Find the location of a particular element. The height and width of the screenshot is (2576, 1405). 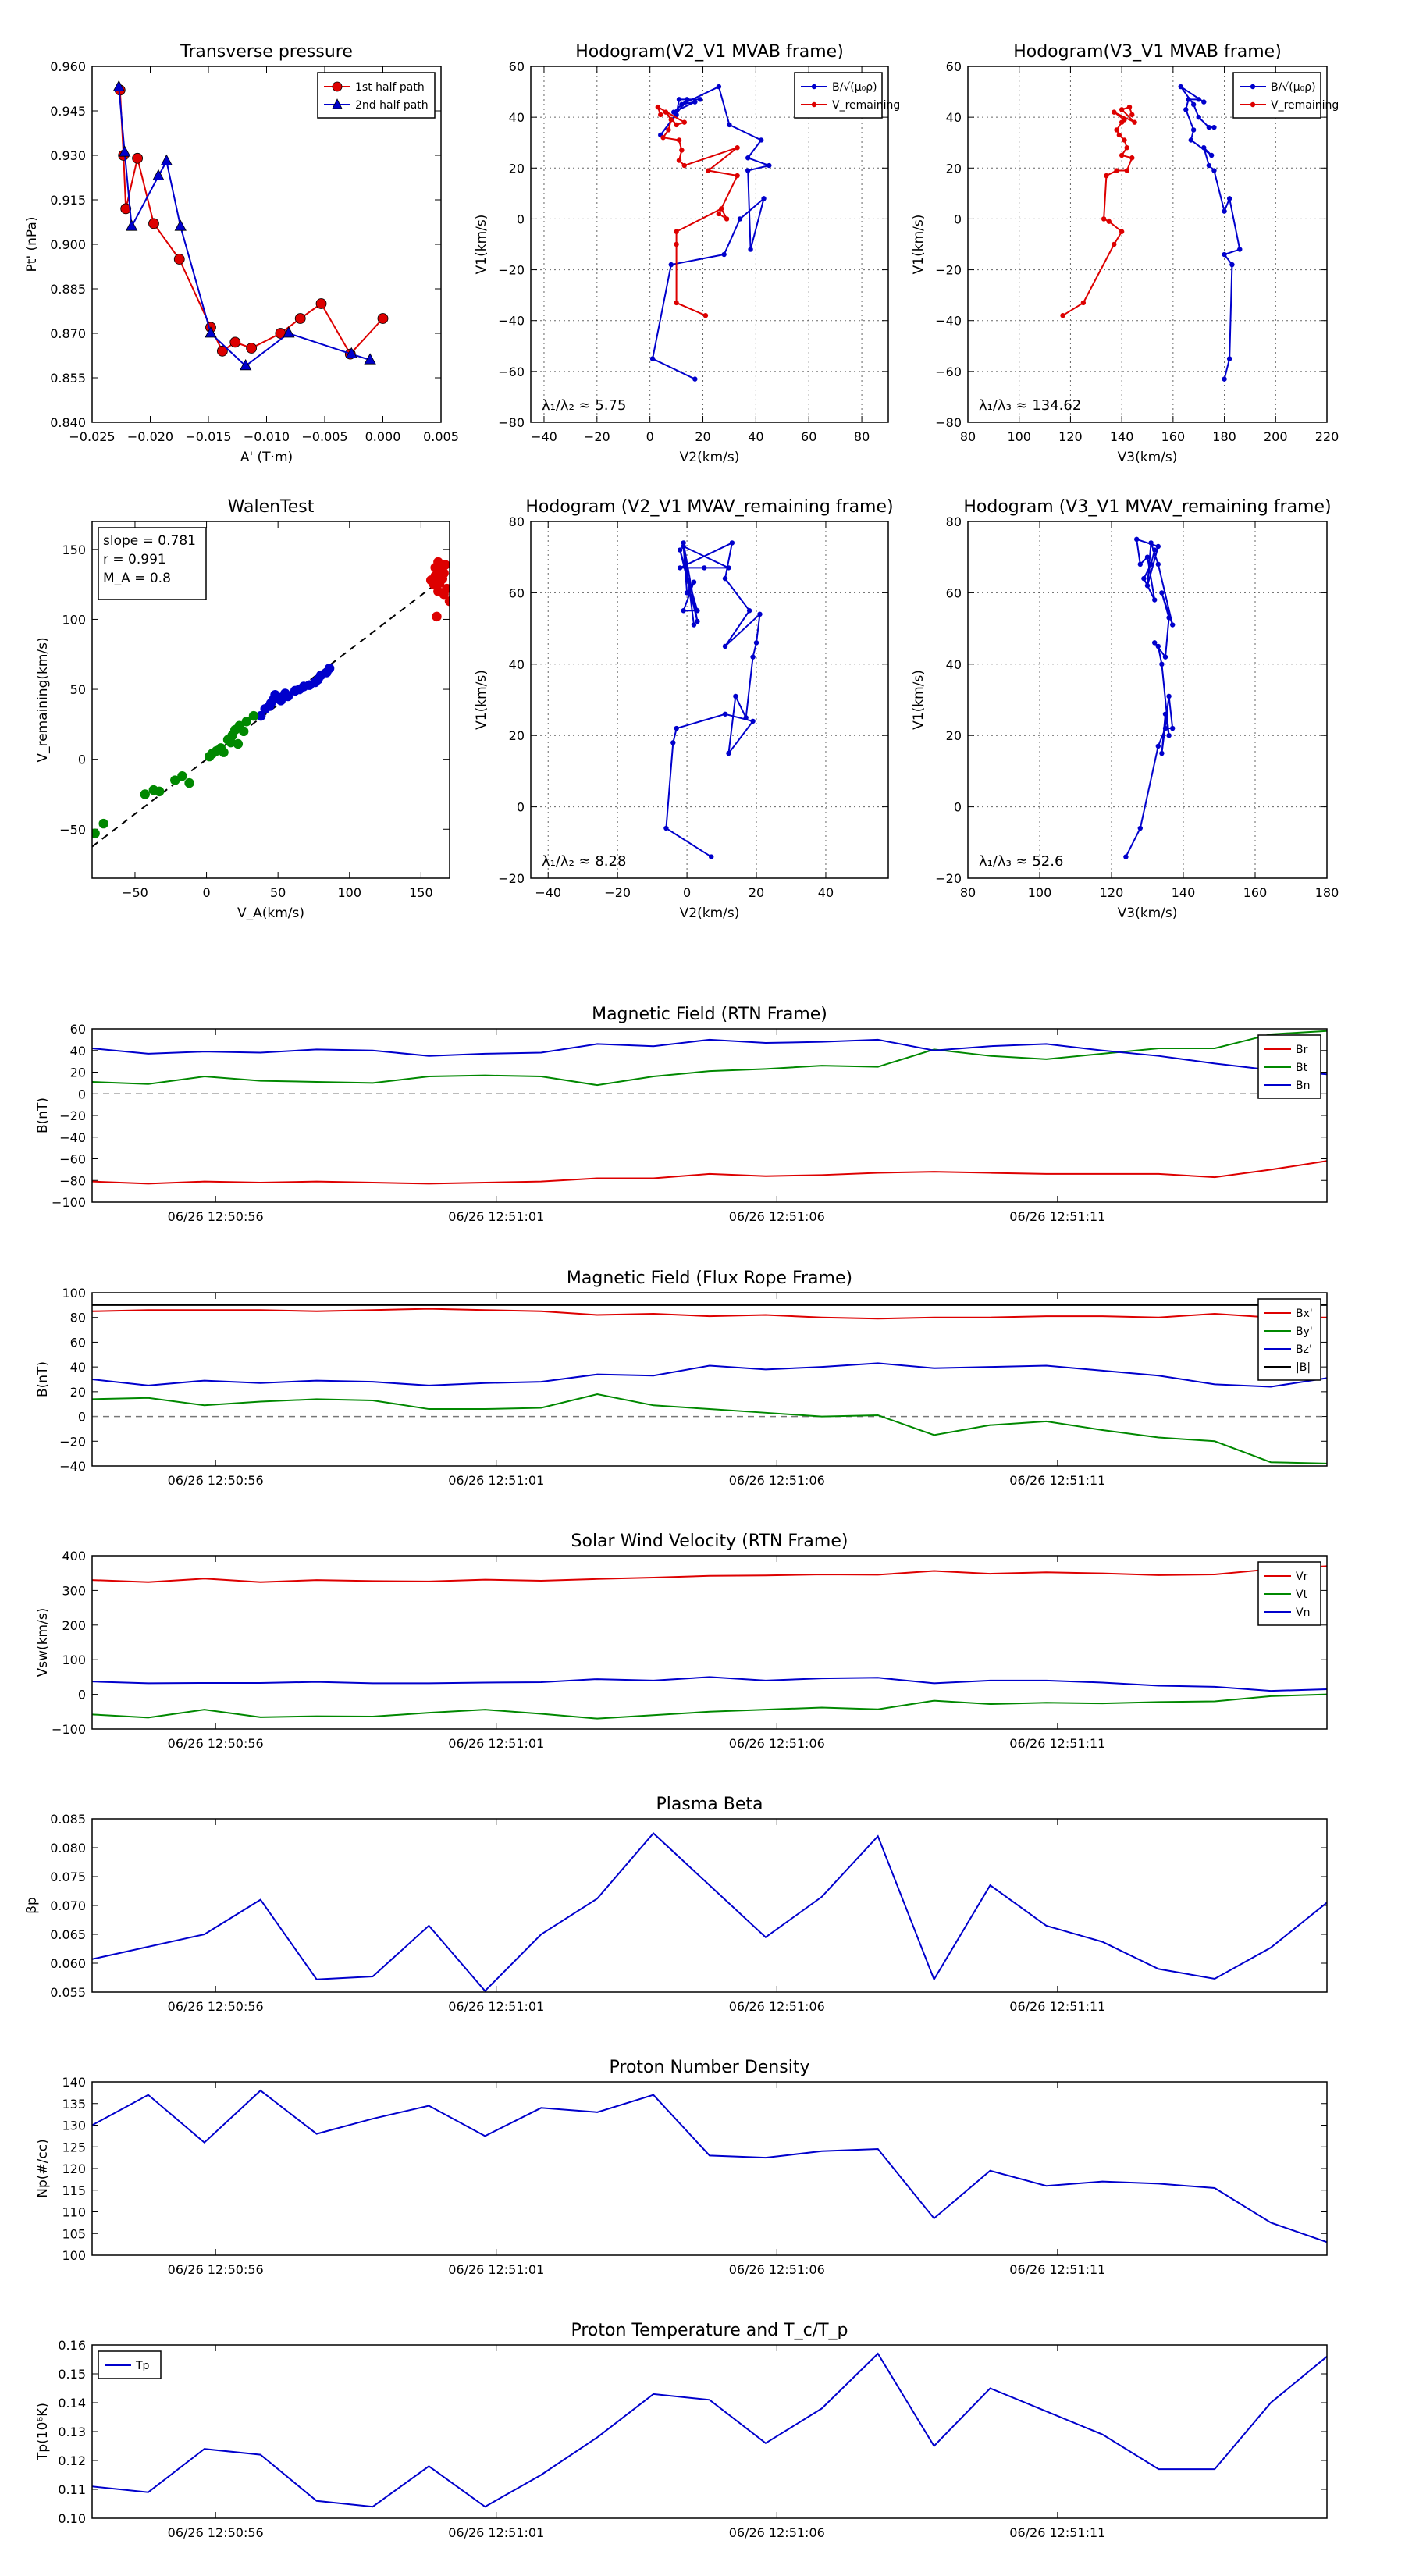

y-tick-label: −60 is located at coordinates (72, 1159).